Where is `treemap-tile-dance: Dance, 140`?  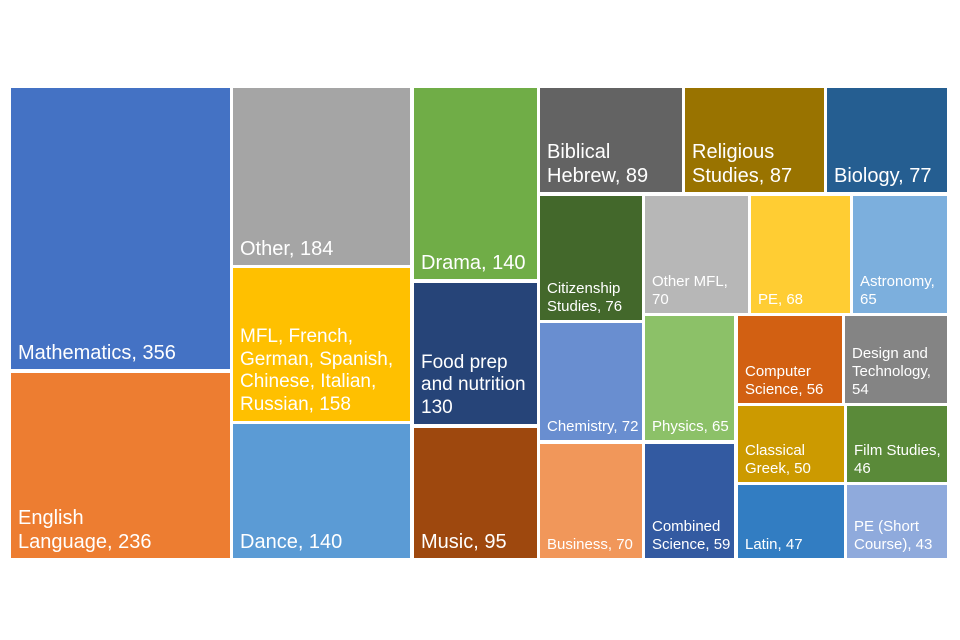 treemap-tile-dance: Dance, 140 is located at coordinates (321, 491).